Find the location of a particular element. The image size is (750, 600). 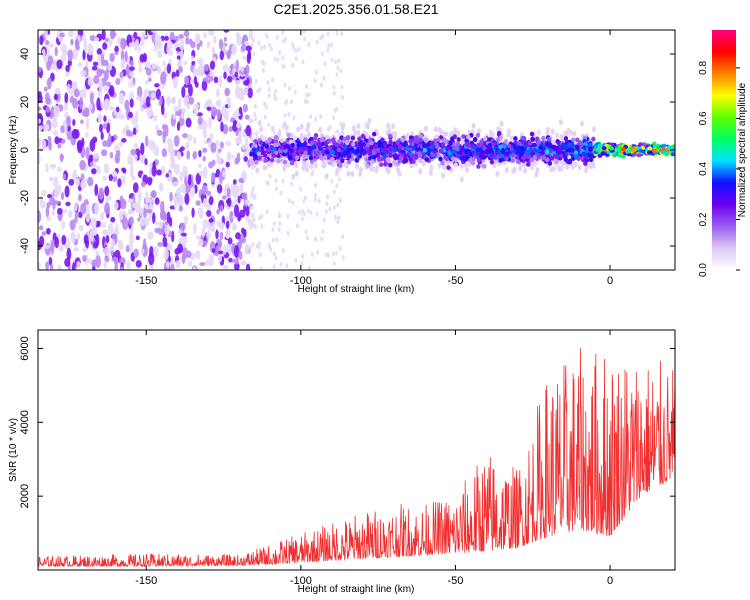

y-tick-label: -20 is located at coordinates (25, 198).